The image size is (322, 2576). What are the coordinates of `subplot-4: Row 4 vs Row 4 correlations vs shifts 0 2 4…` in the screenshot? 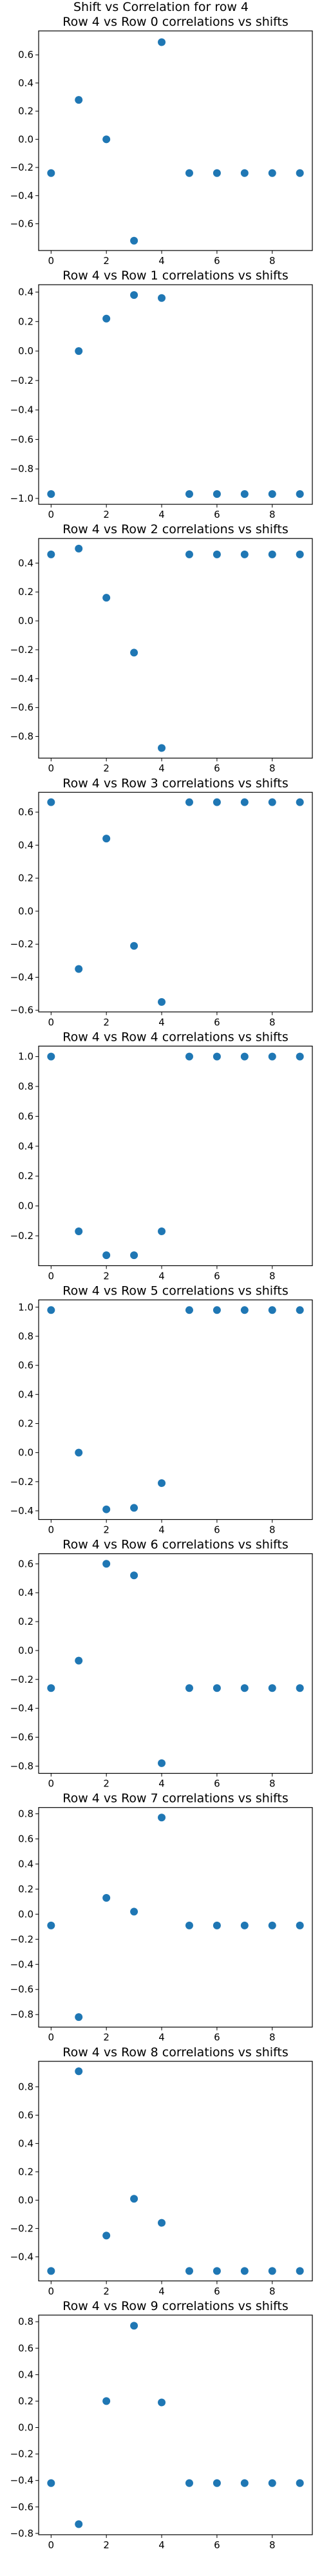 It's located at (161, 1156).